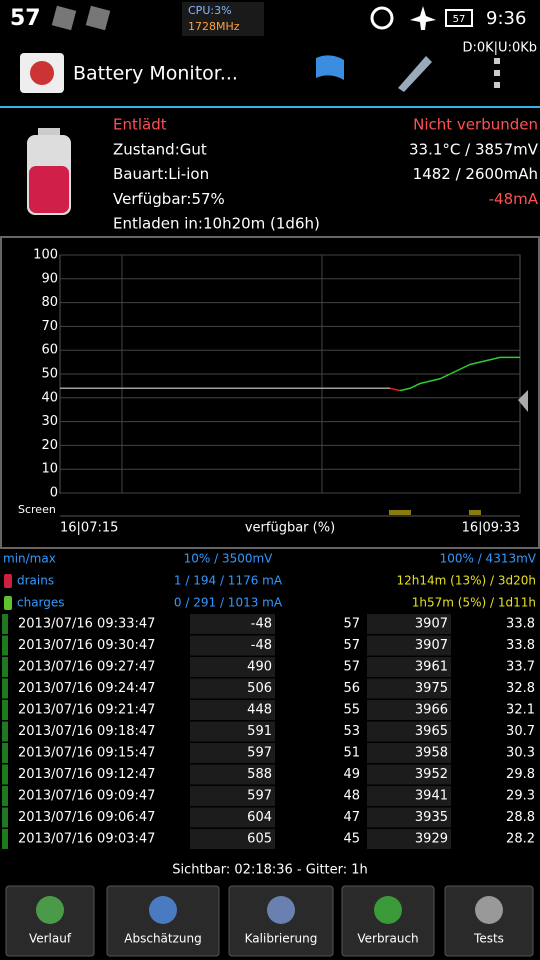 The image size is (540, 960). What do you see at coordinates (431, 753) in the screenshot?
I see `table-cell: 3958` at bounding box center [431, 753].